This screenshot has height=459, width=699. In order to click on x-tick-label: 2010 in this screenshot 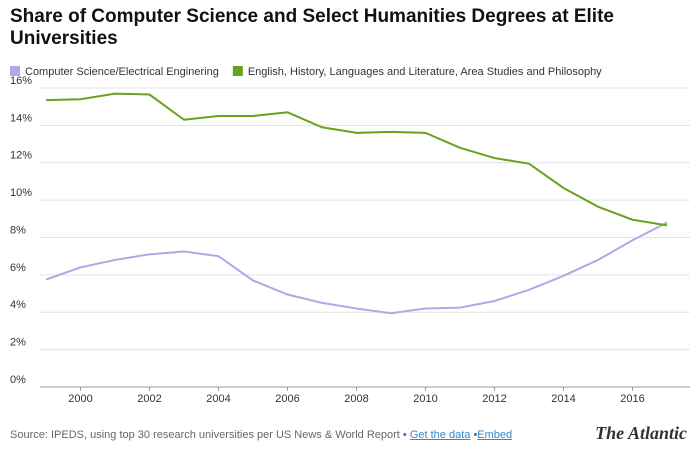, I will do `click(425, 399)`.